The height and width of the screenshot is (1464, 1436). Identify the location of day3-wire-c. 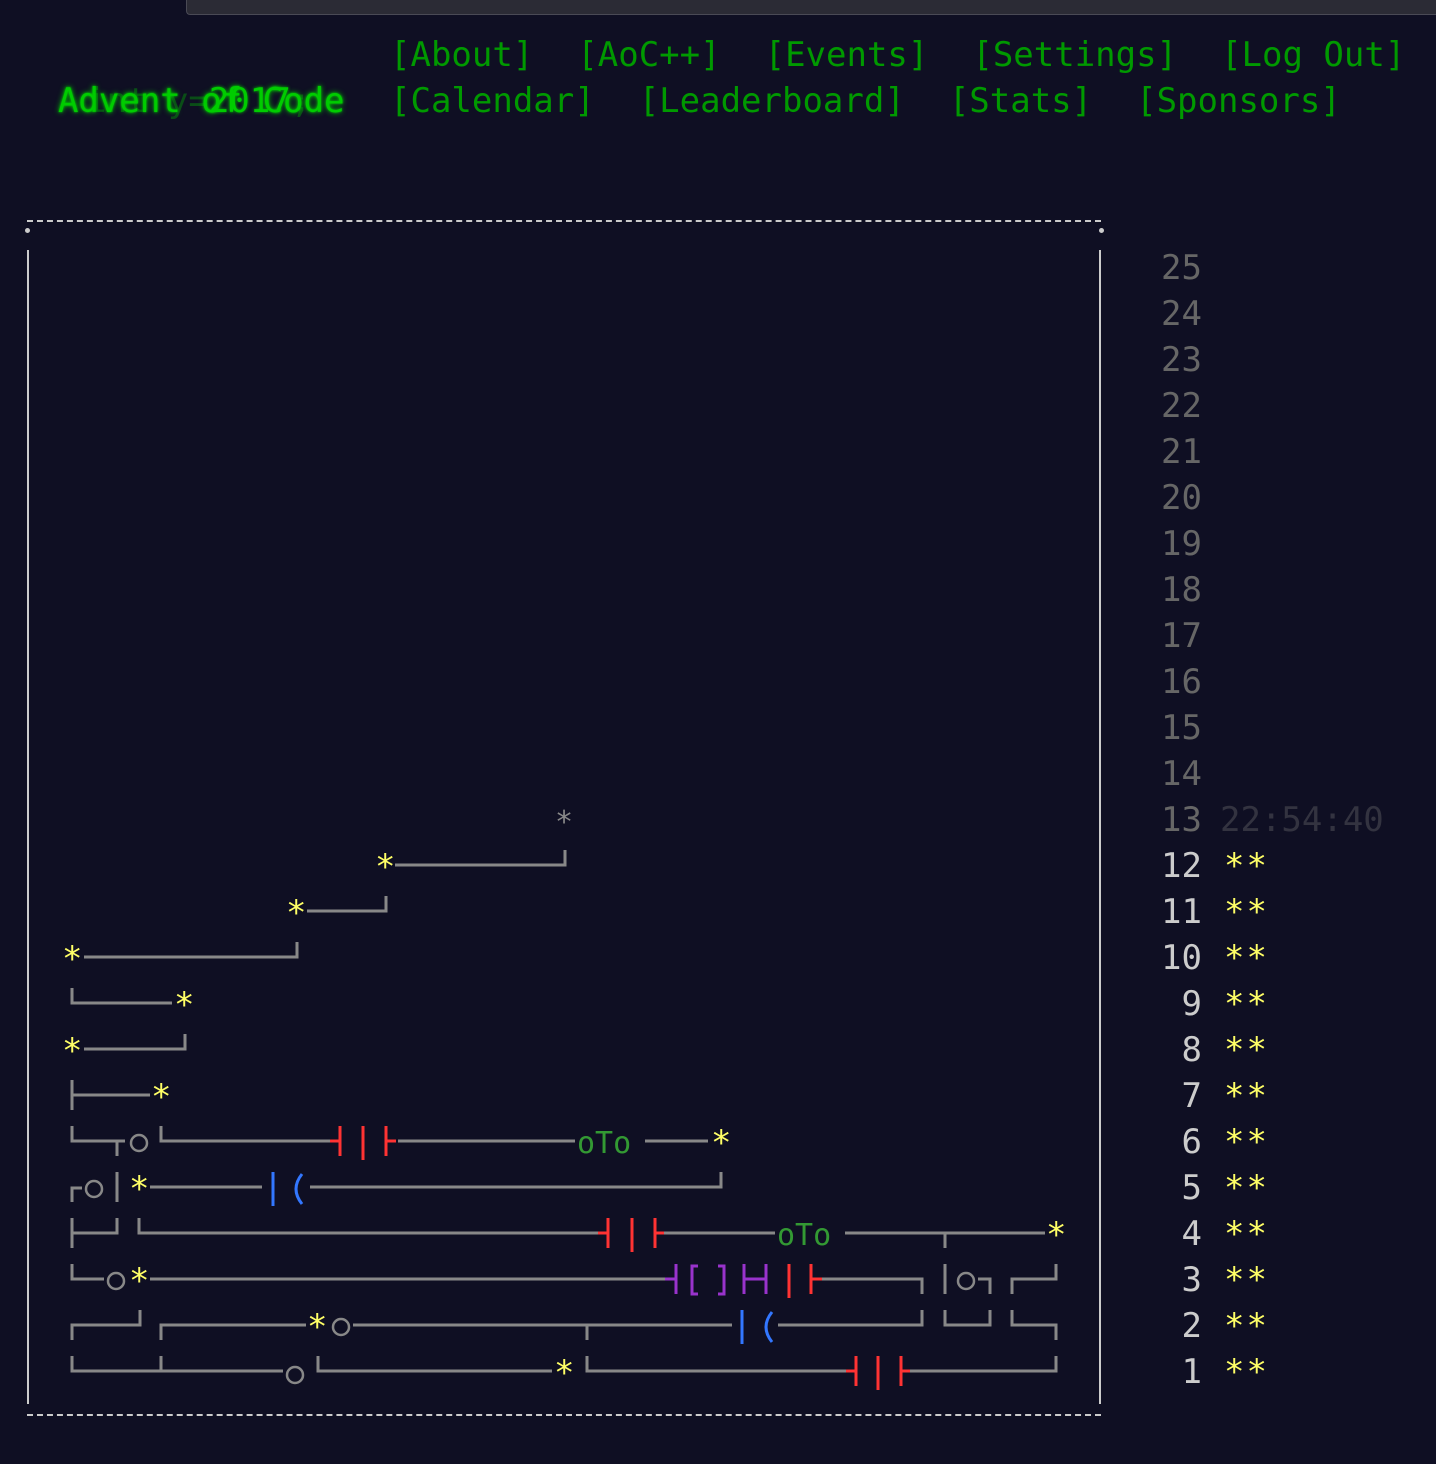
(1018, 1279).